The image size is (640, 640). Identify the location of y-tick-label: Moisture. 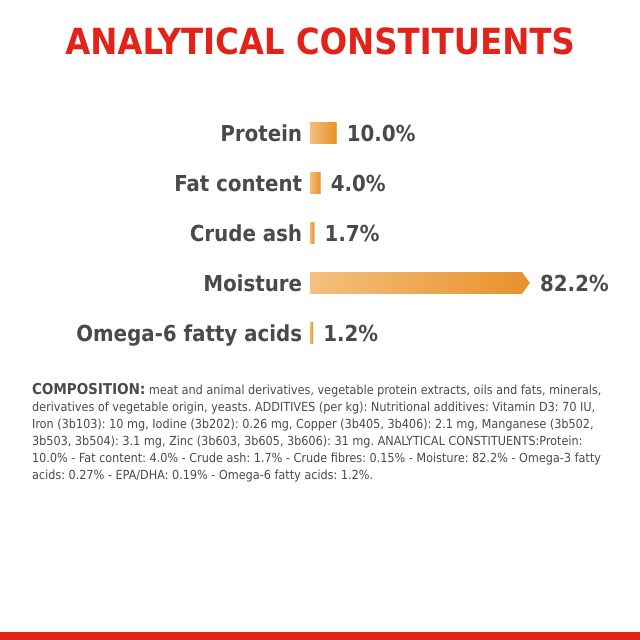
(252, 284).